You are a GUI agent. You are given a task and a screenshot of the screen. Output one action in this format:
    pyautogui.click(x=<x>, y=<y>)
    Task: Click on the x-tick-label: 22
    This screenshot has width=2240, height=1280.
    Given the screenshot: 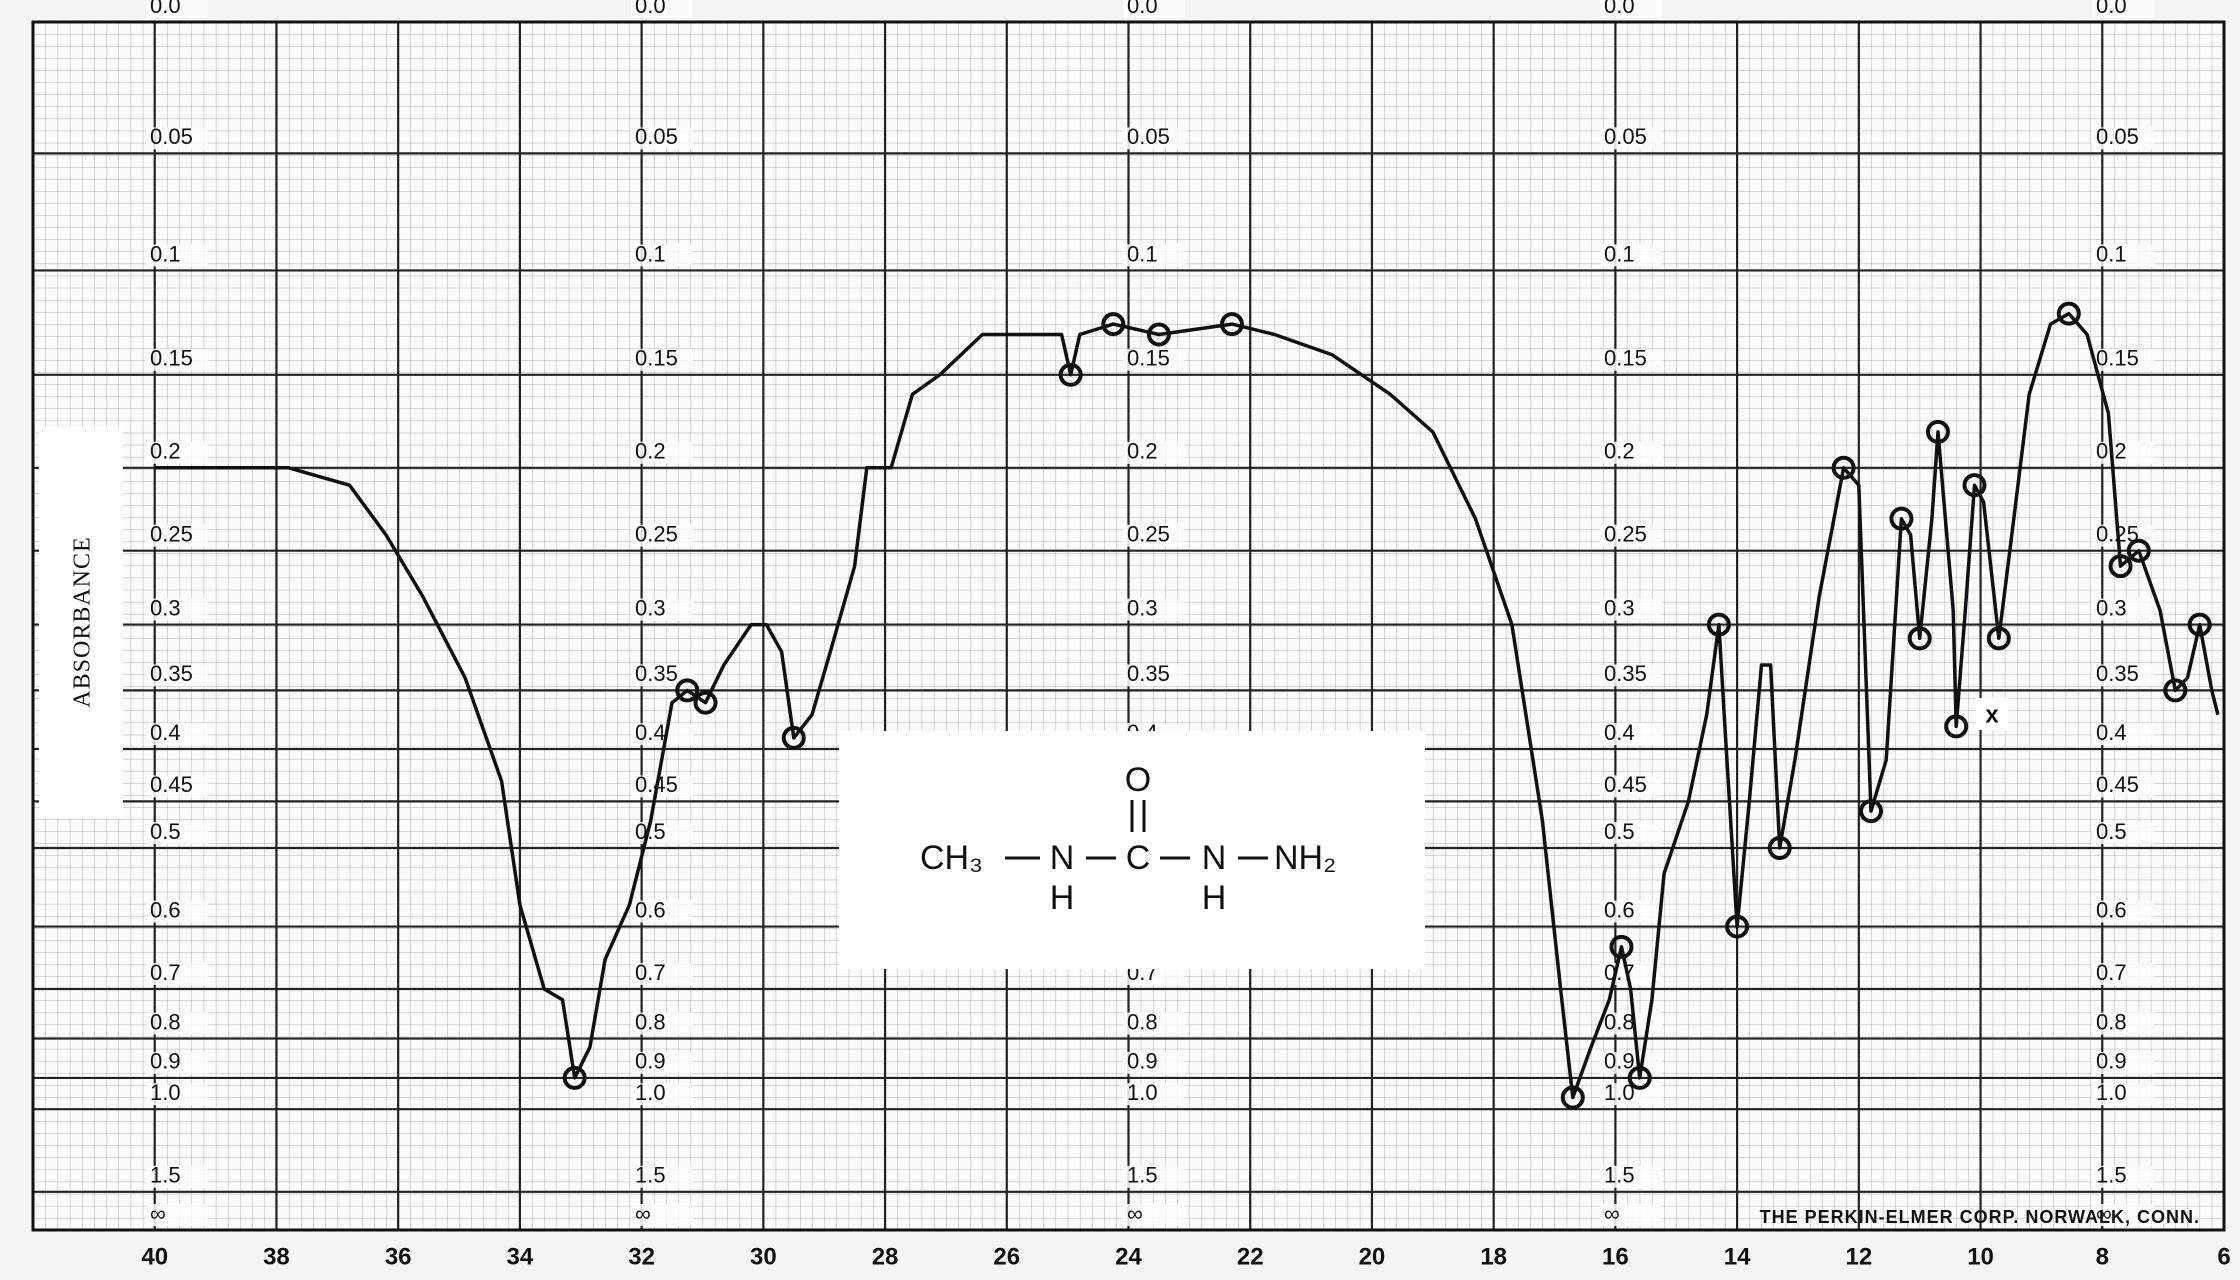 What is the action you would take?
    pyautogui.click(x=1250, y=1256)
    